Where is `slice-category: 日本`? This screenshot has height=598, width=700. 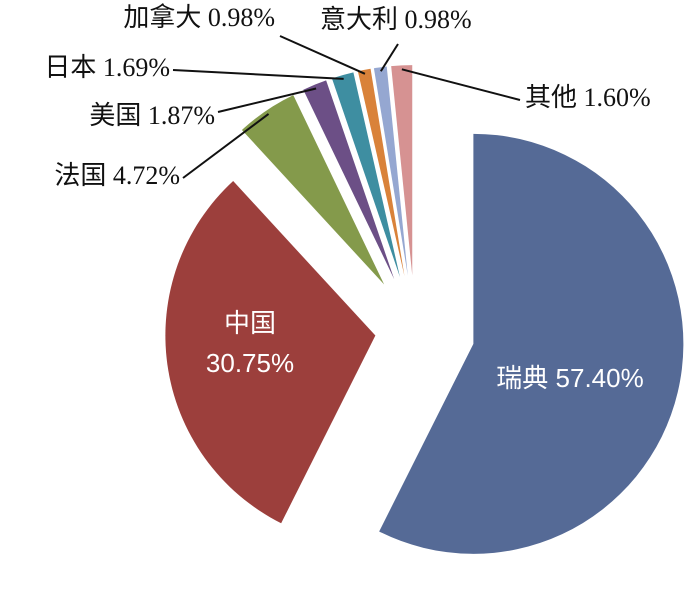 slice-category: 日本 is located at coordinates (70, 67).